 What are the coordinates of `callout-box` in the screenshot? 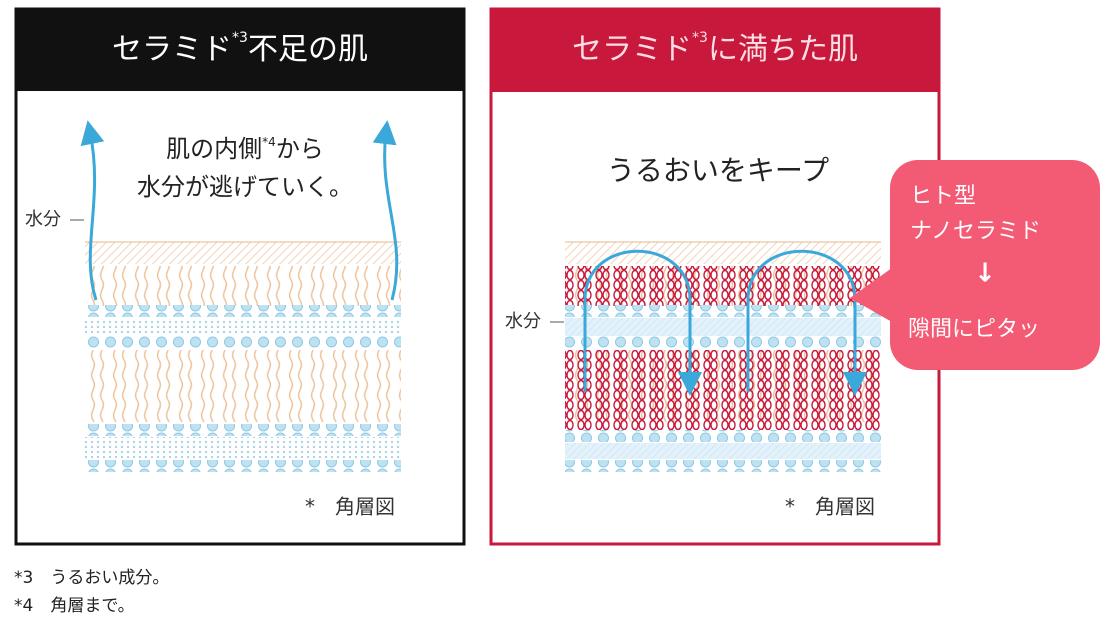 It's located at (995, 265).